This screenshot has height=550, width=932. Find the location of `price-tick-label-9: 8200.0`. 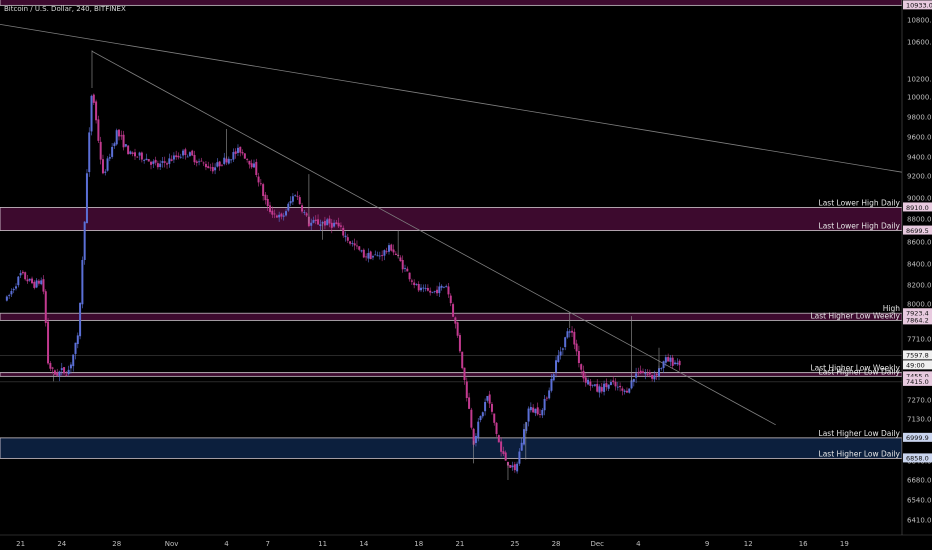

price-tick-label-9: 8200.0 is located at coordinates (919, 286).